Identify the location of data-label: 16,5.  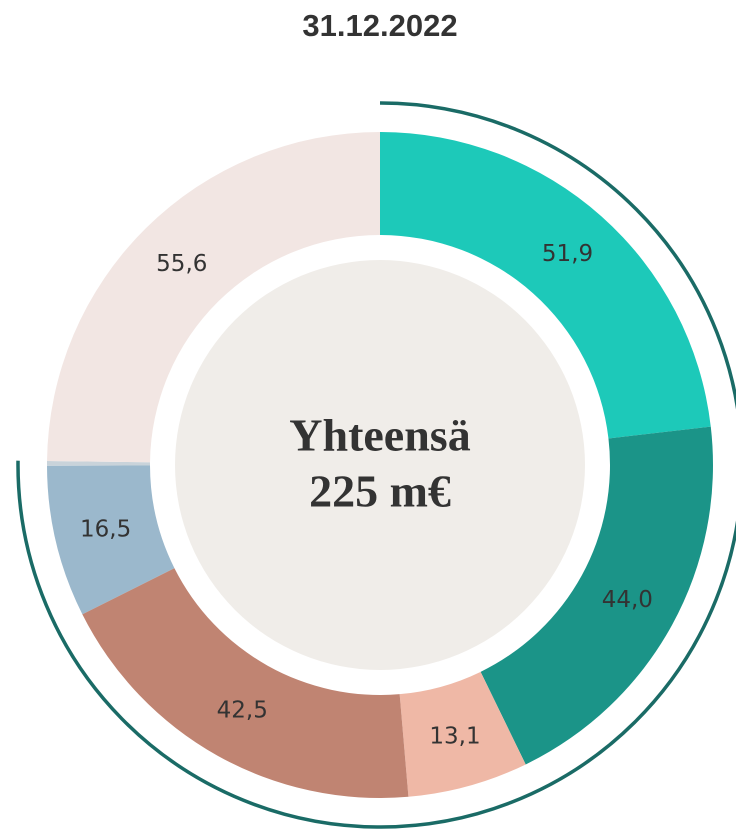
(105, 530).